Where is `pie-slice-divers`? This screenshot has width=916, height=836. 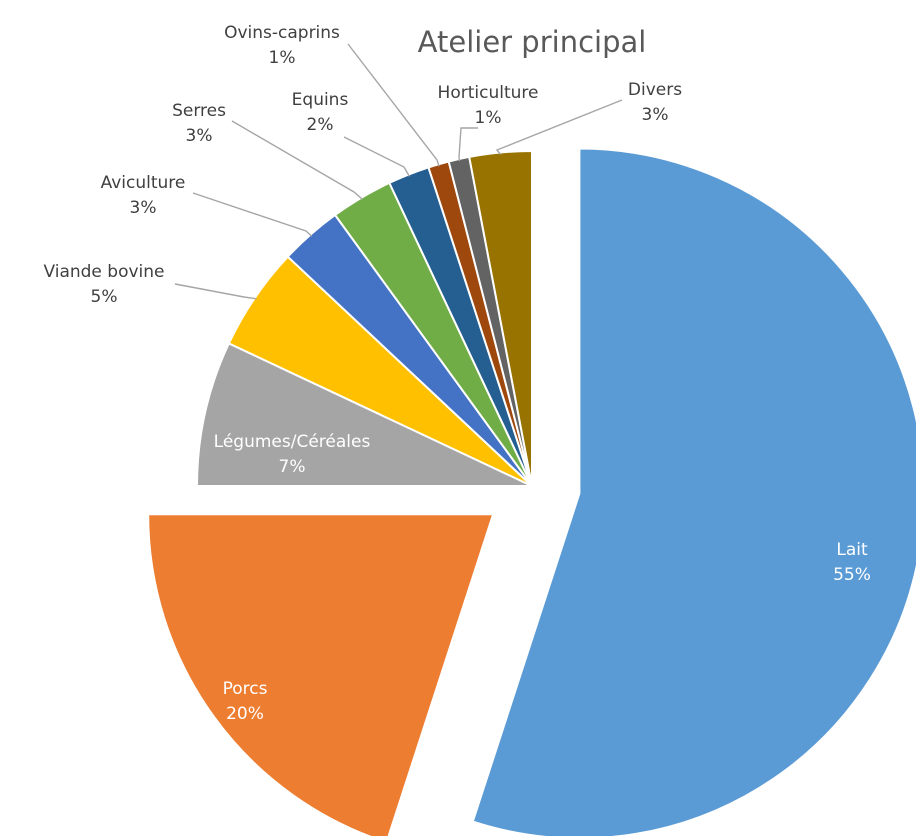
pie-slice-divers is located at coordinates (500, 318).